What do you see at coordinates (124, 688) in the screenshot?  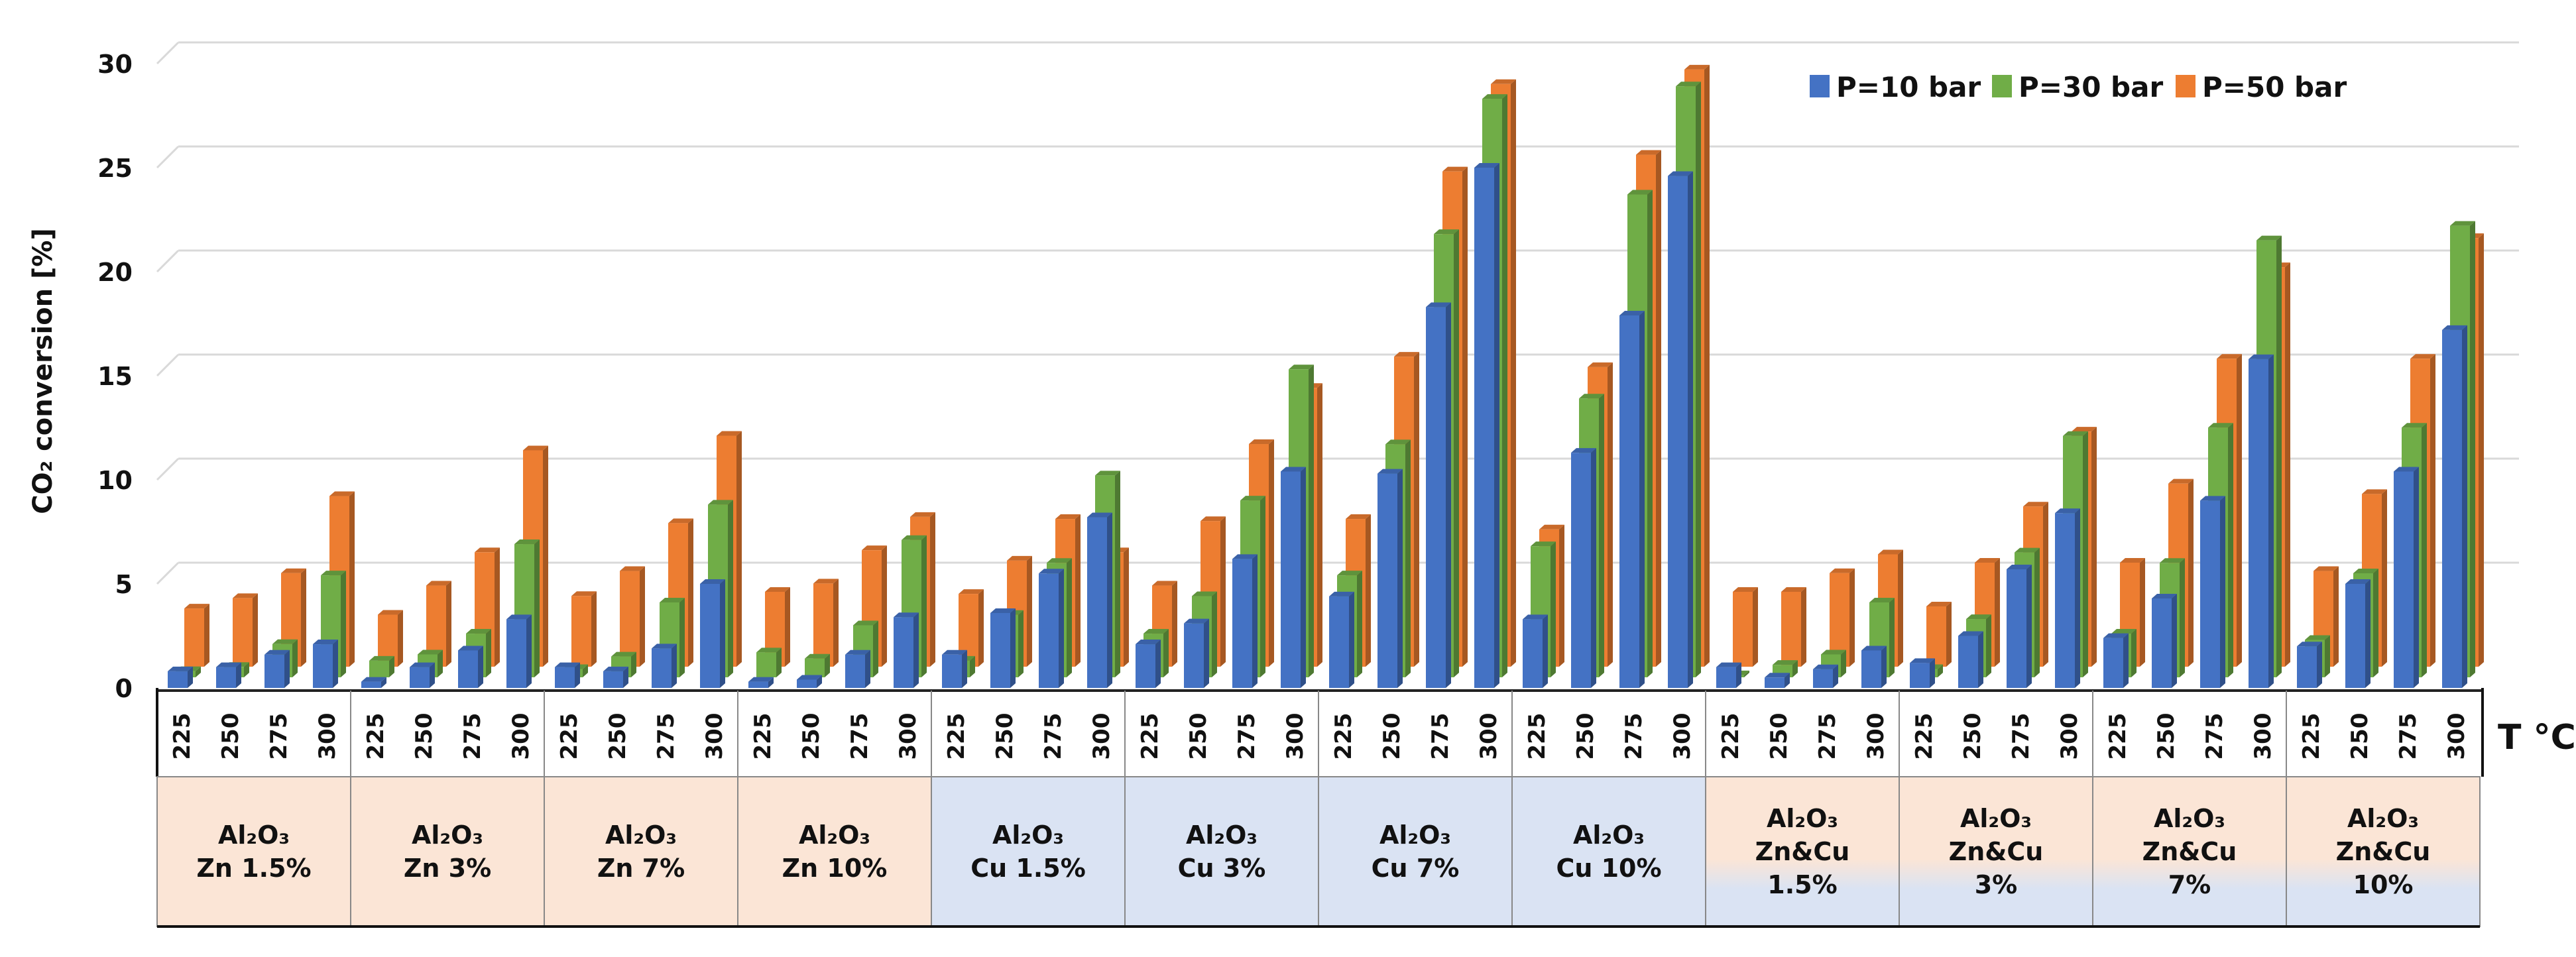 I see `y-tick-label: 0` at bounding box center [124, 688].